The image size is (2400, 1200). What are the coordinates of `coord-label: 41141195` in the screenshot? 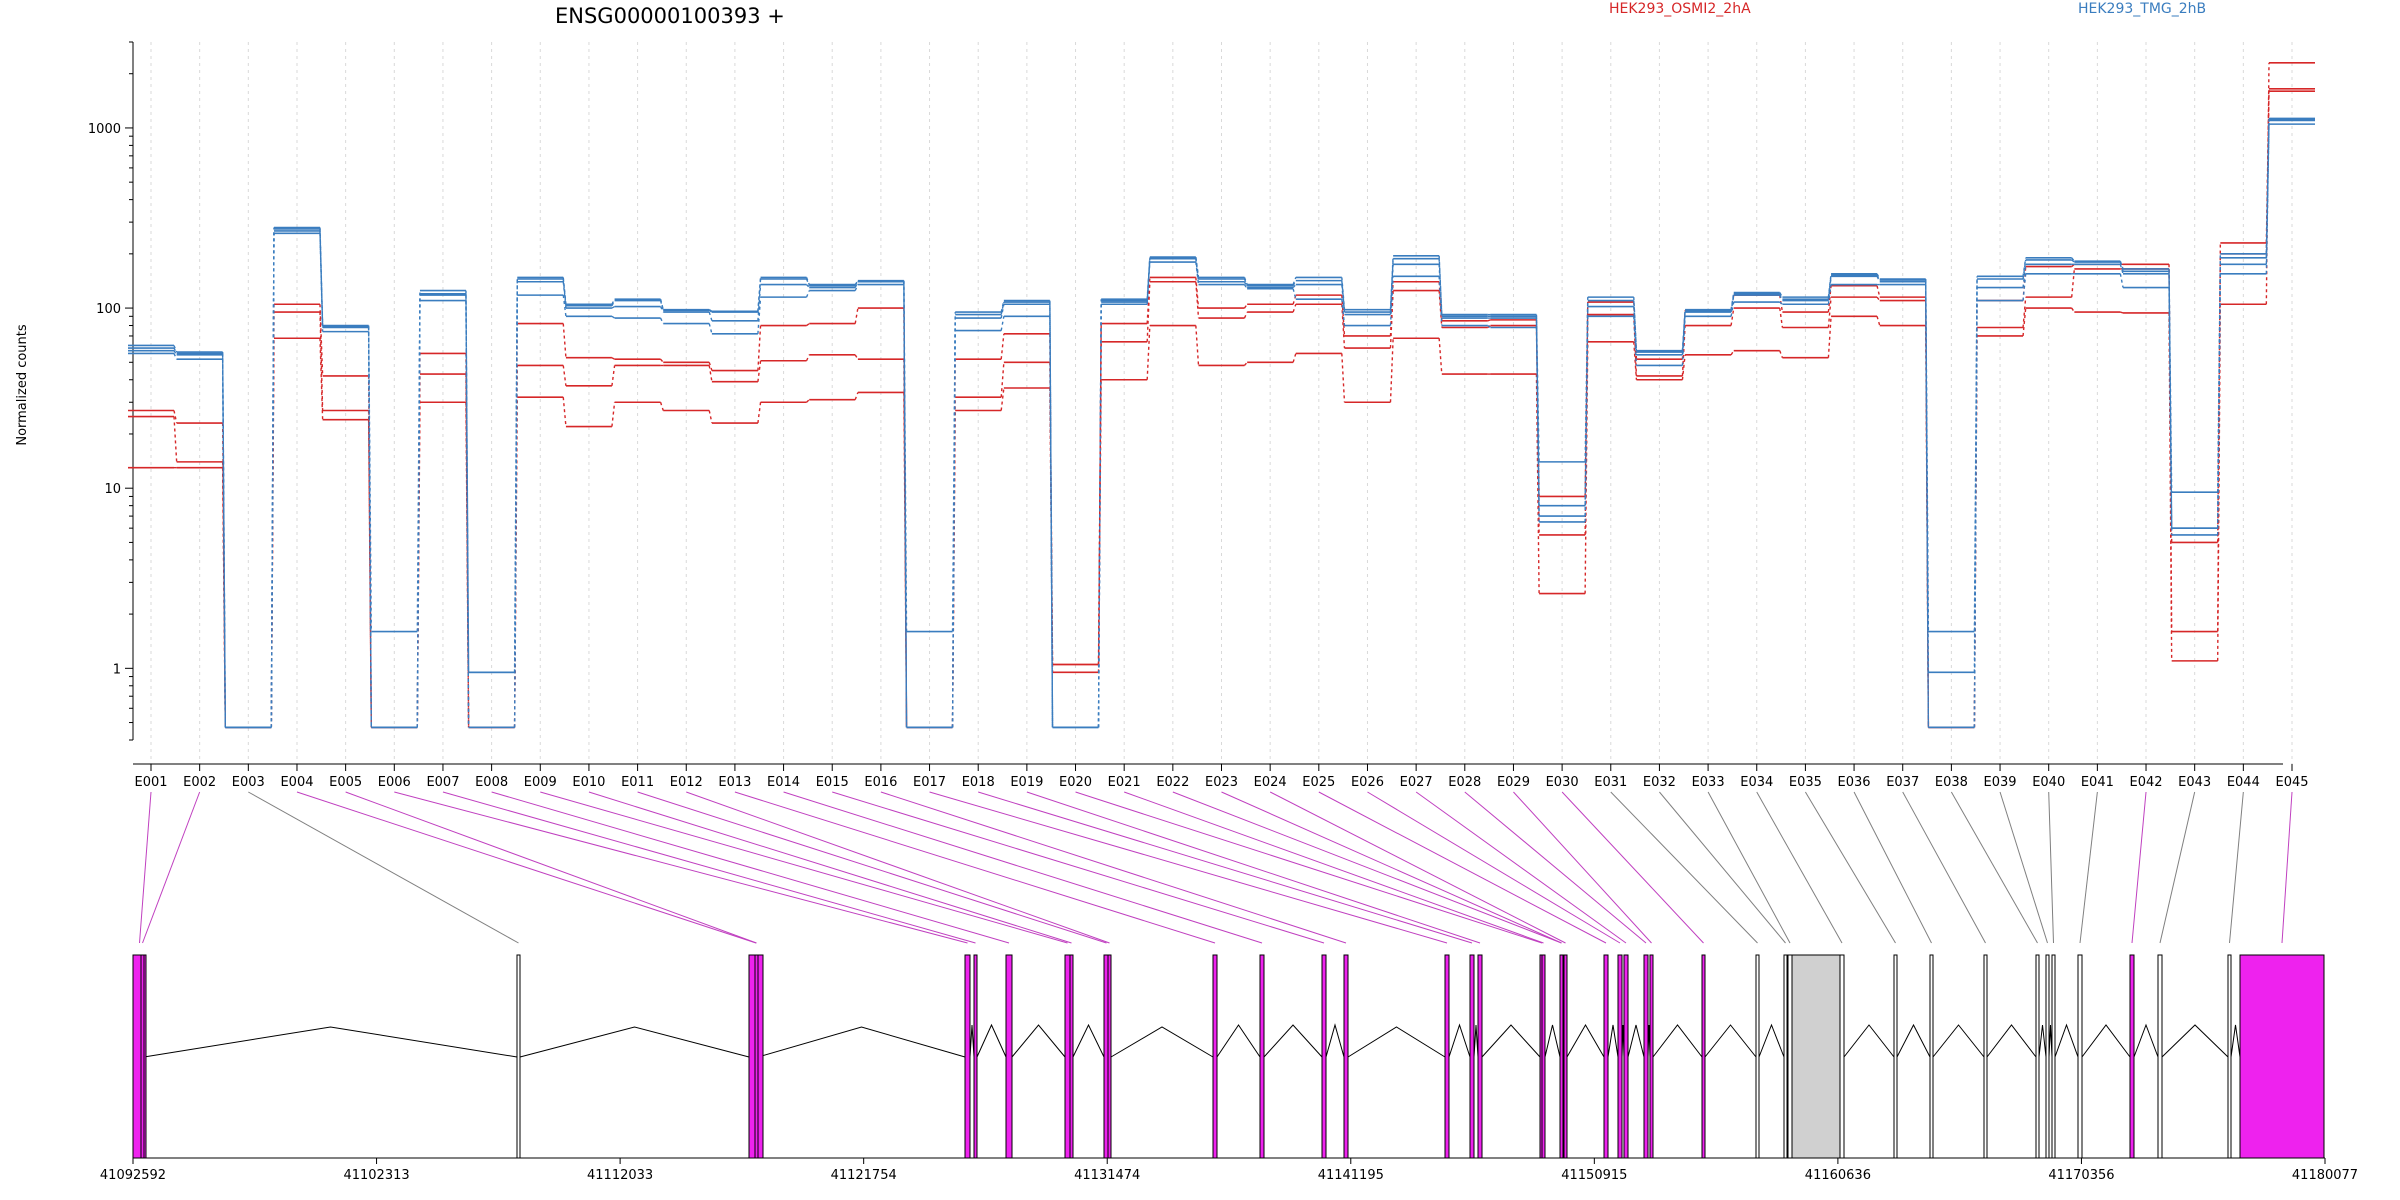 It's located at (1351, 1175).